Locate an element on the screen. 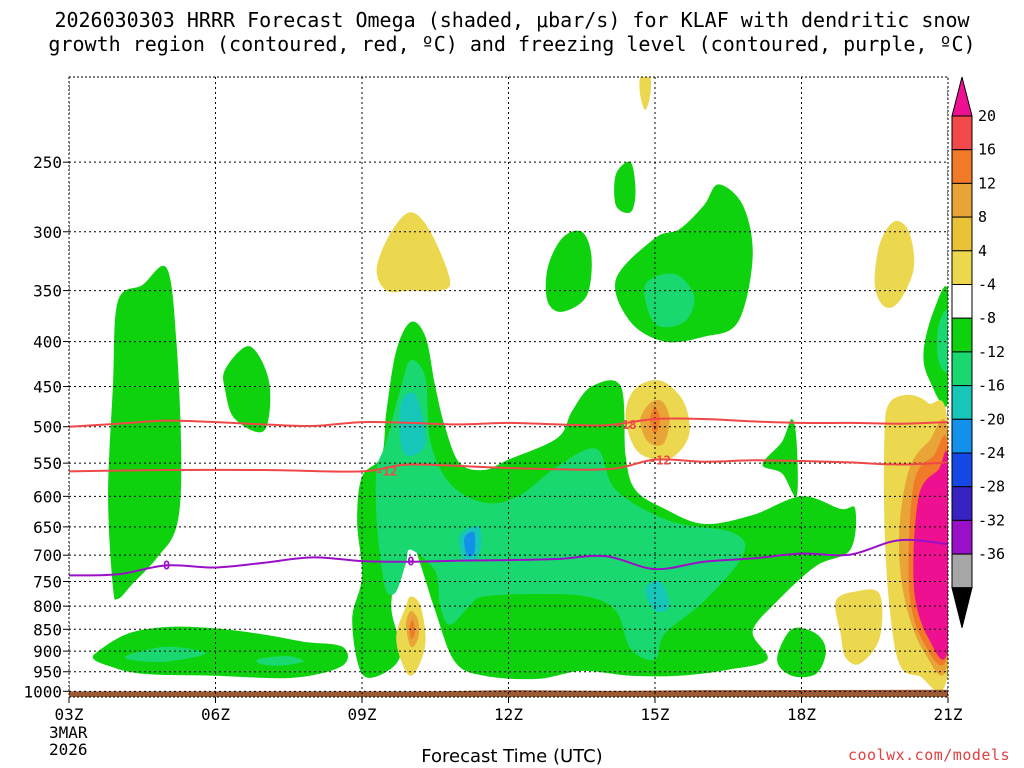 This screenshot has width=1024, height=768. y-tick-label-650: 650 is located at coordinates (47, 527).